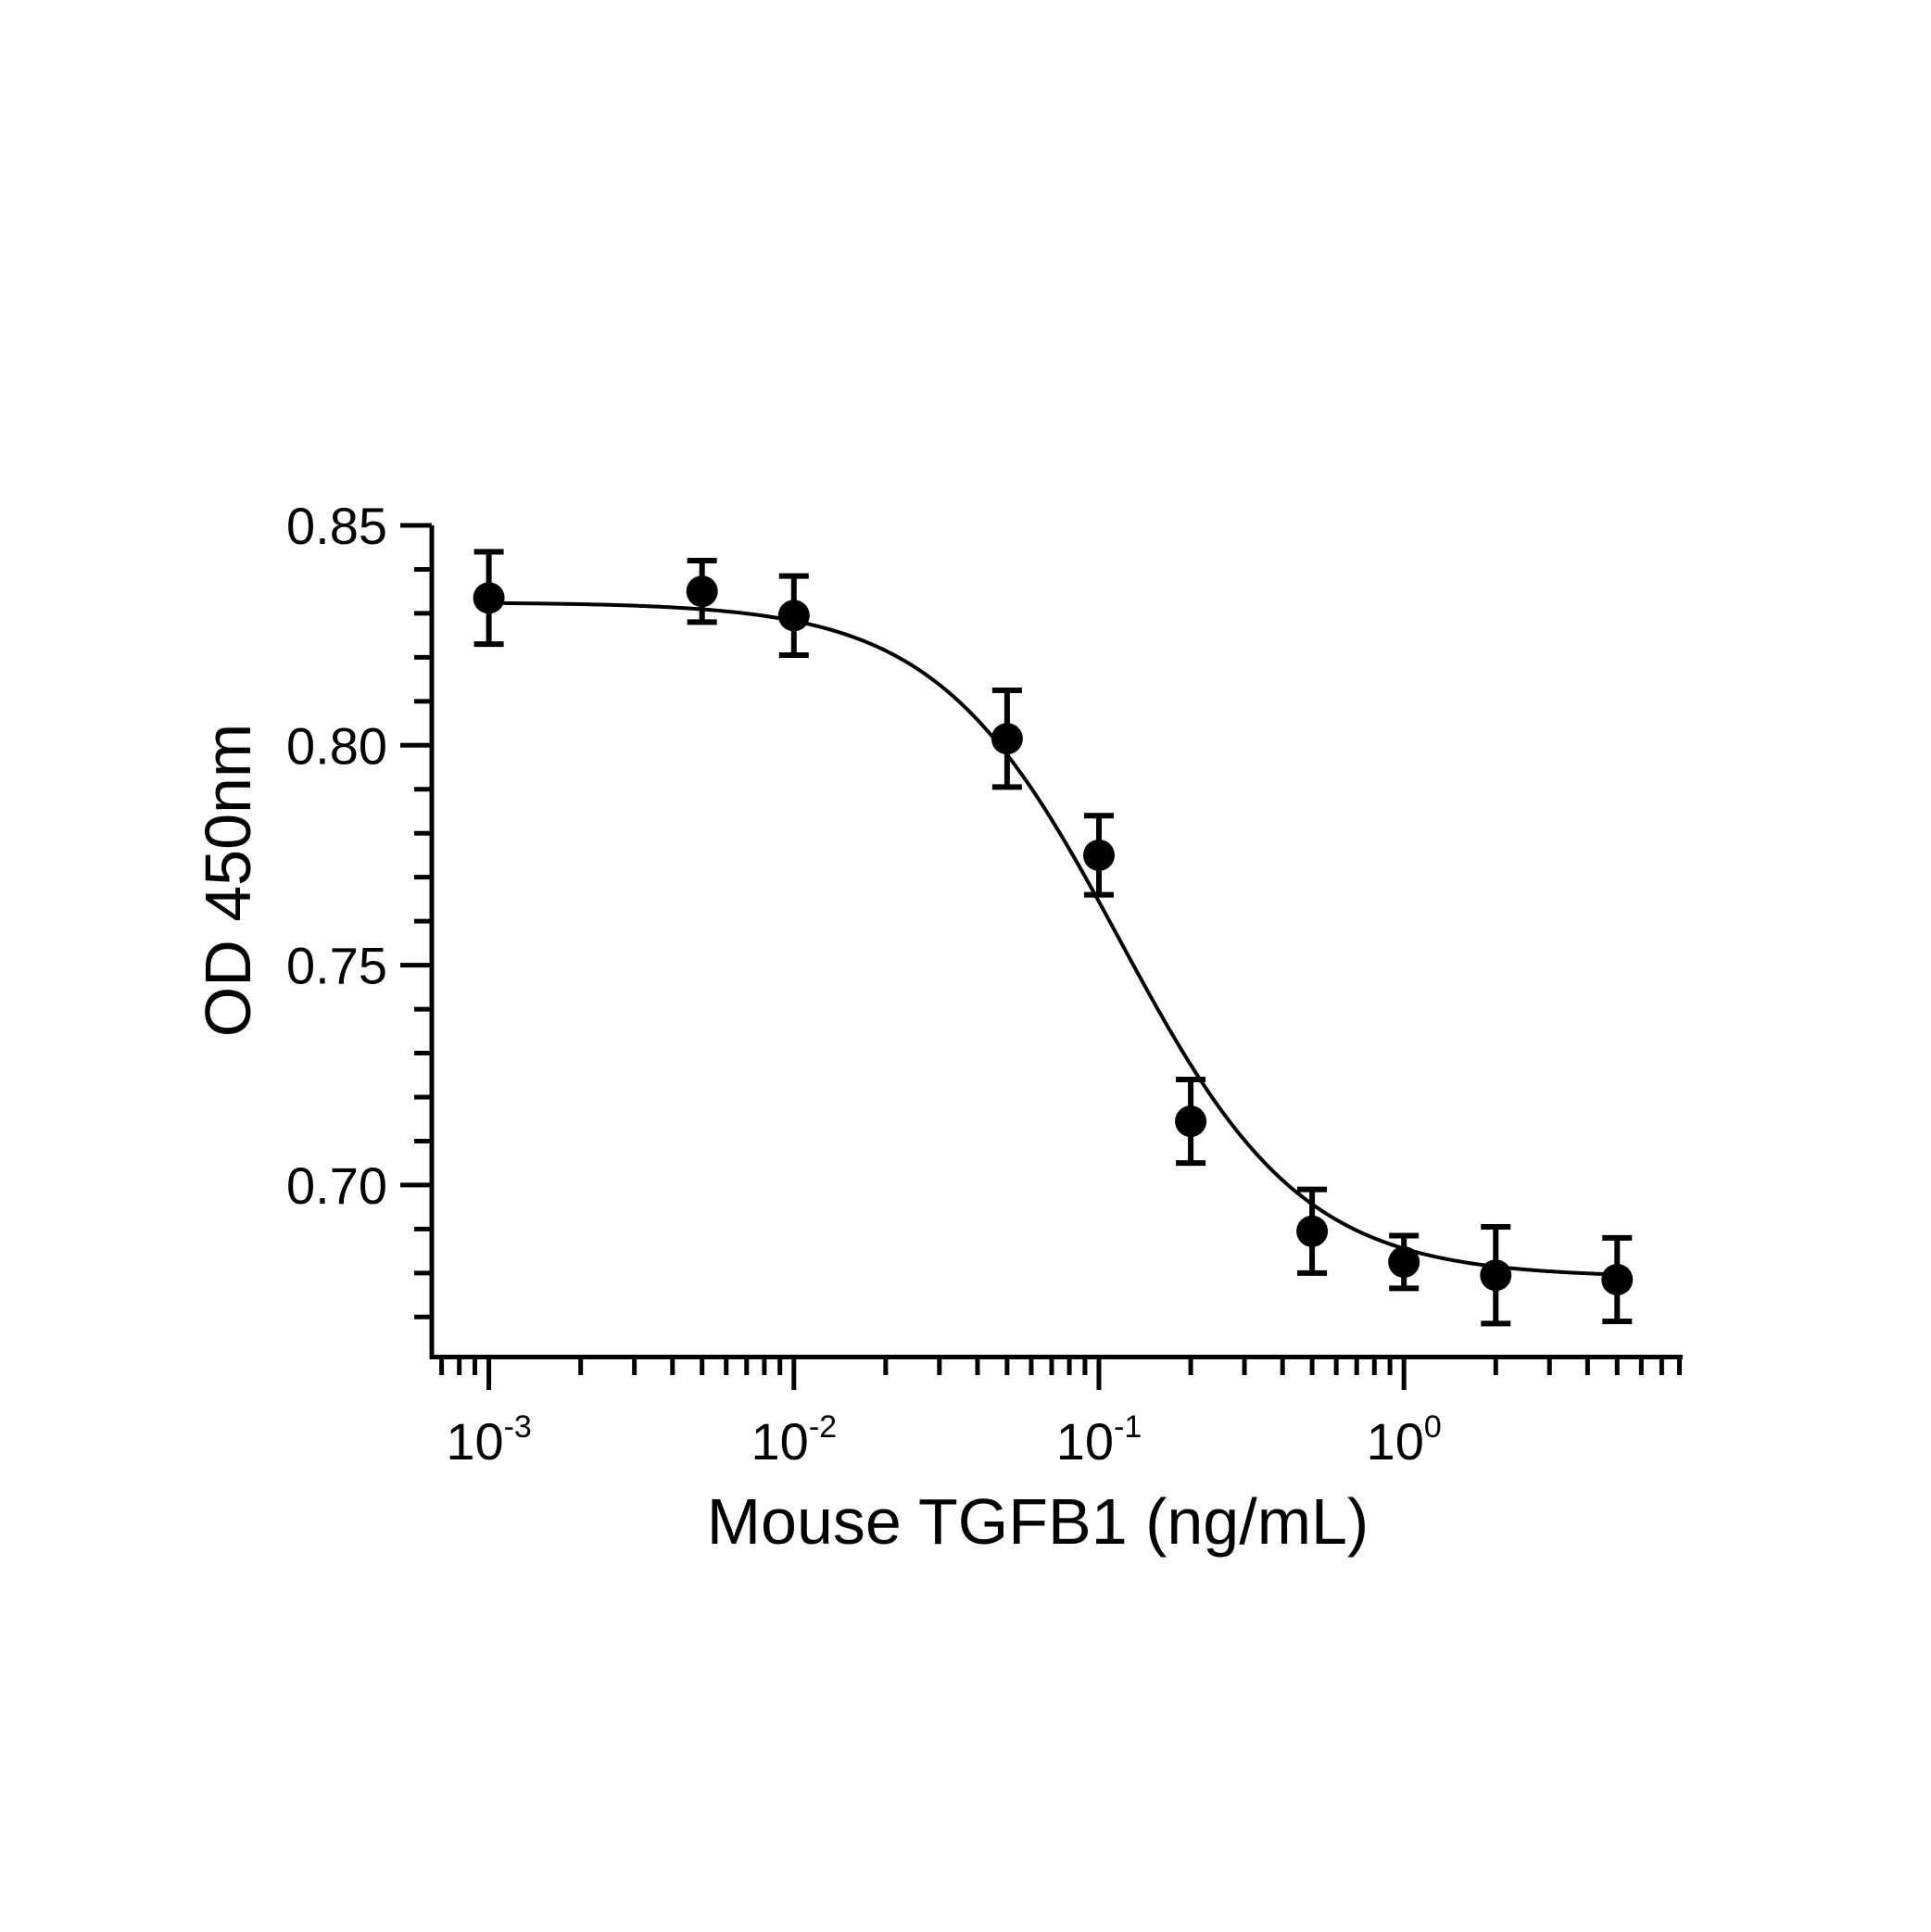 Image resolution: width=1931 pixels, height=1932 pixels. I want to click on y-tick-label: 0.70, so click(337, 1185).